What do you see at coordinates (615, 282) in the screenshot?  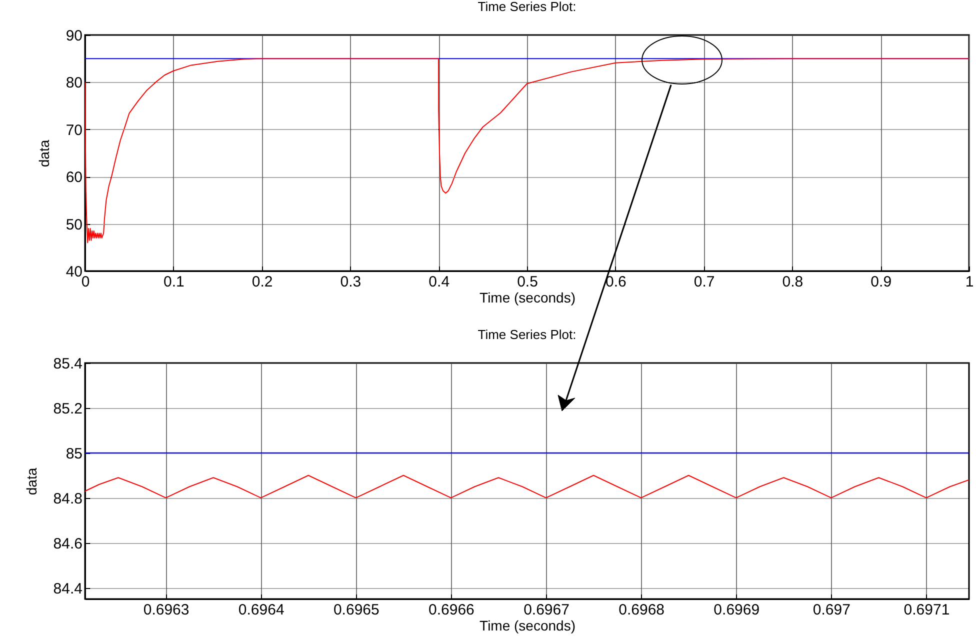 I see `x-tick-label: 0.6` at bounding box center [615, 282].